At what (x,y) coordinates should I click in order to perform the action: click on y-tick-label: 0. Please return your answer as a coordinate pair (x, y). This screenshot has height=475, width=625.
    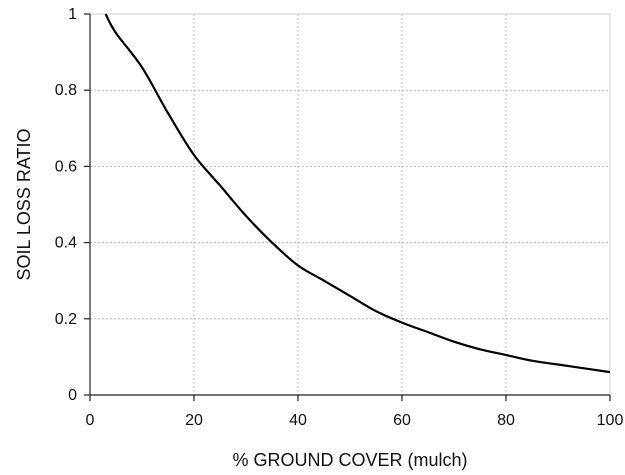
    Looking at the image, I should click on (72, 395).